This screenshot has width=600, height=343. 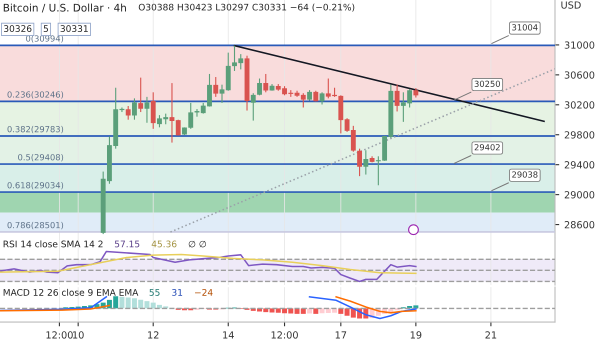 What do you see at coordinates (525, 174) in the screenshot?
I see `annotation: 29038` at bounding box center [525, 174].